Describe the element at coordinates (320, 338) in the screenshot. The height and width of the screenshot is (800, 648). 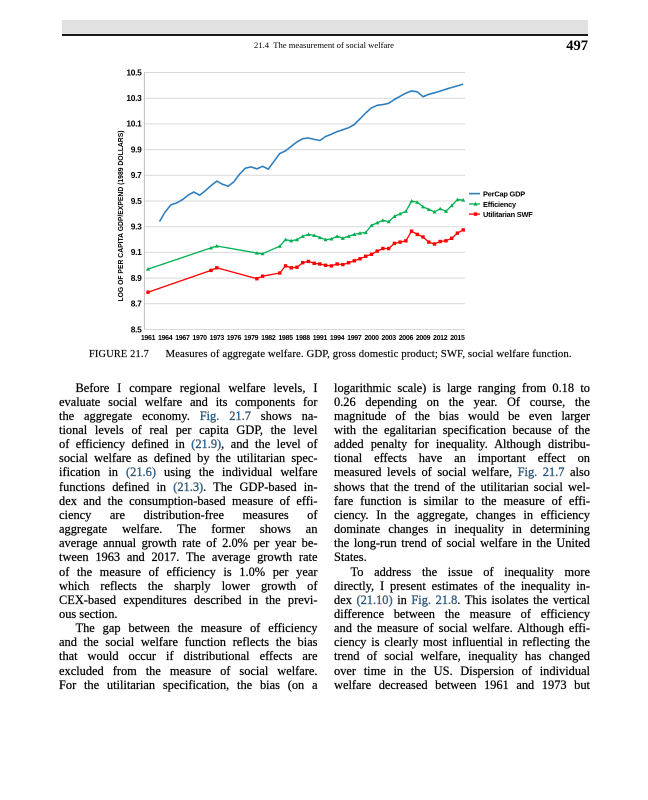
I see `svg-text: 1991` at that location.